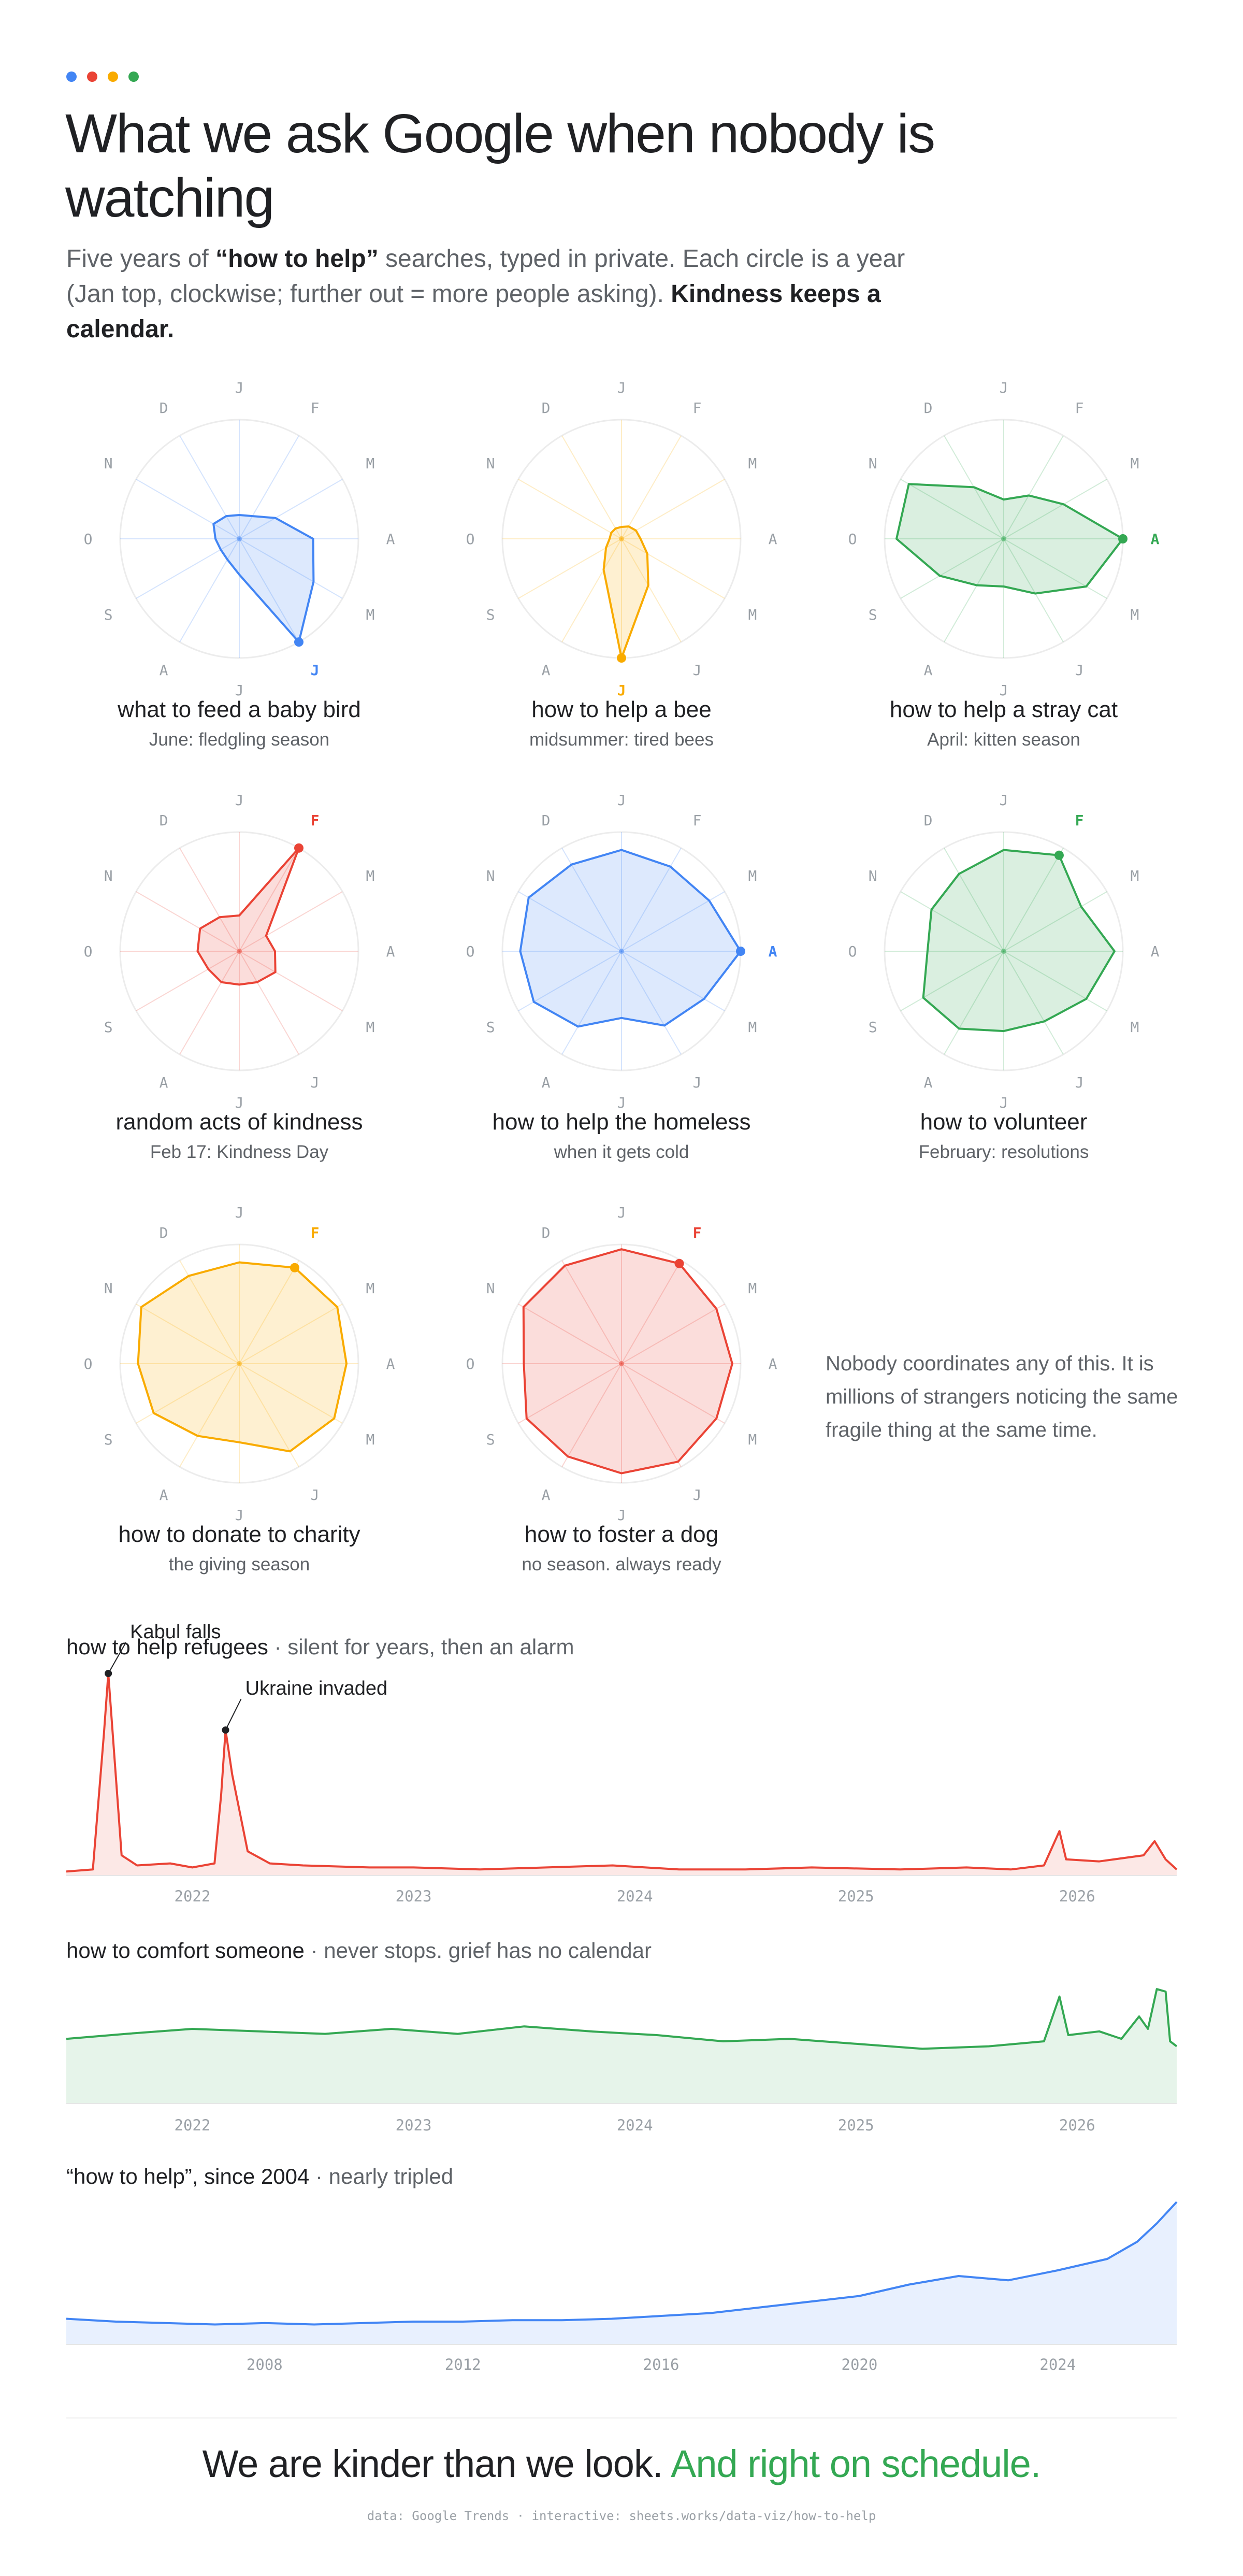  Describe the element at coordinates (635, 2125) in the screenshot. I see `x-tick-label: 2024` at that location.